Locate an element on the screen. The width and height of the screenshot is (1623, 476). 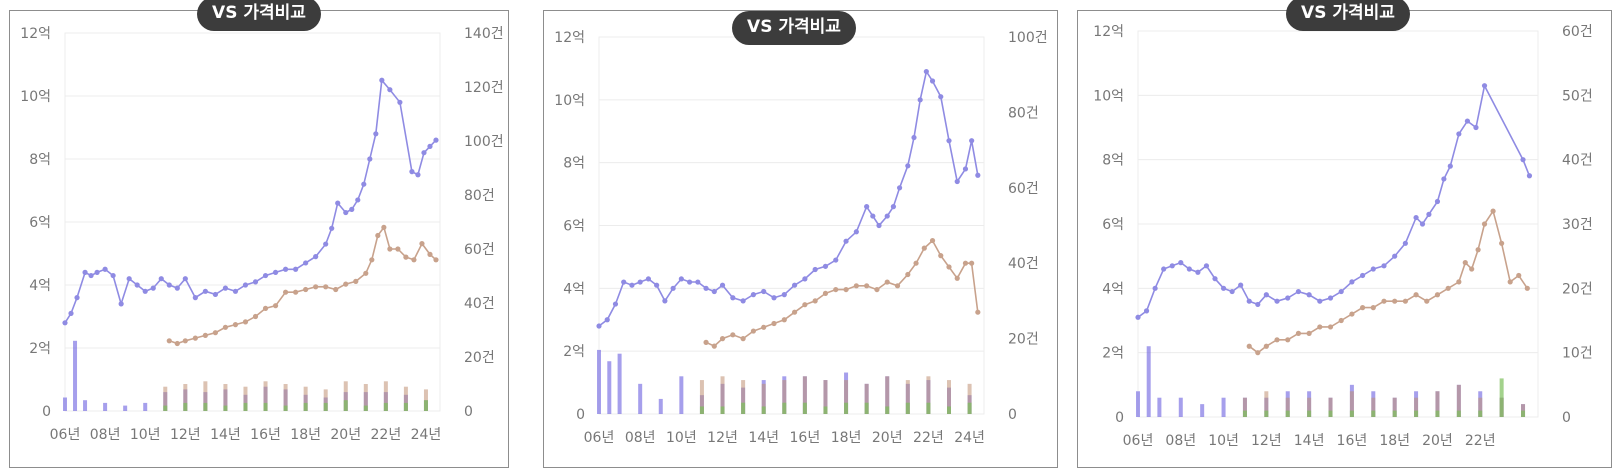
y-right-tick-label: 50건 is located at coordinates (1577, 96).